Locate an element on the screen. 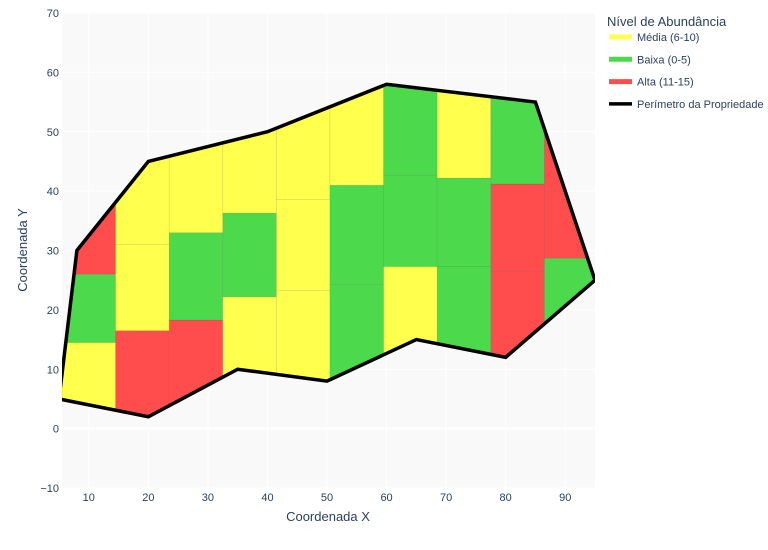 Image resolution: width=768 pixels, height=550 pixels. x-tick-label: 40 is located at coordinates (267, 498).